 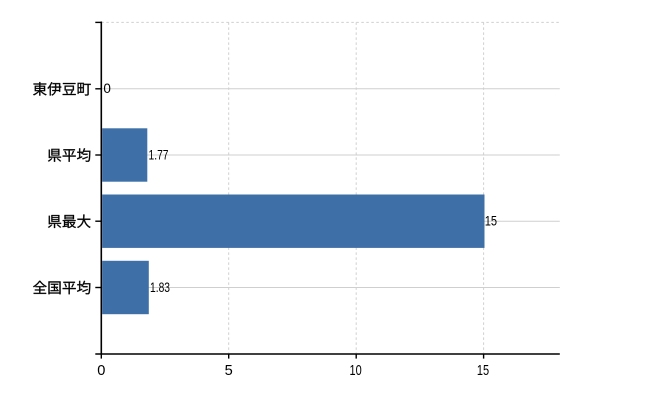 I want to click on svg-text: 1.83, so click(x=160, y=287).